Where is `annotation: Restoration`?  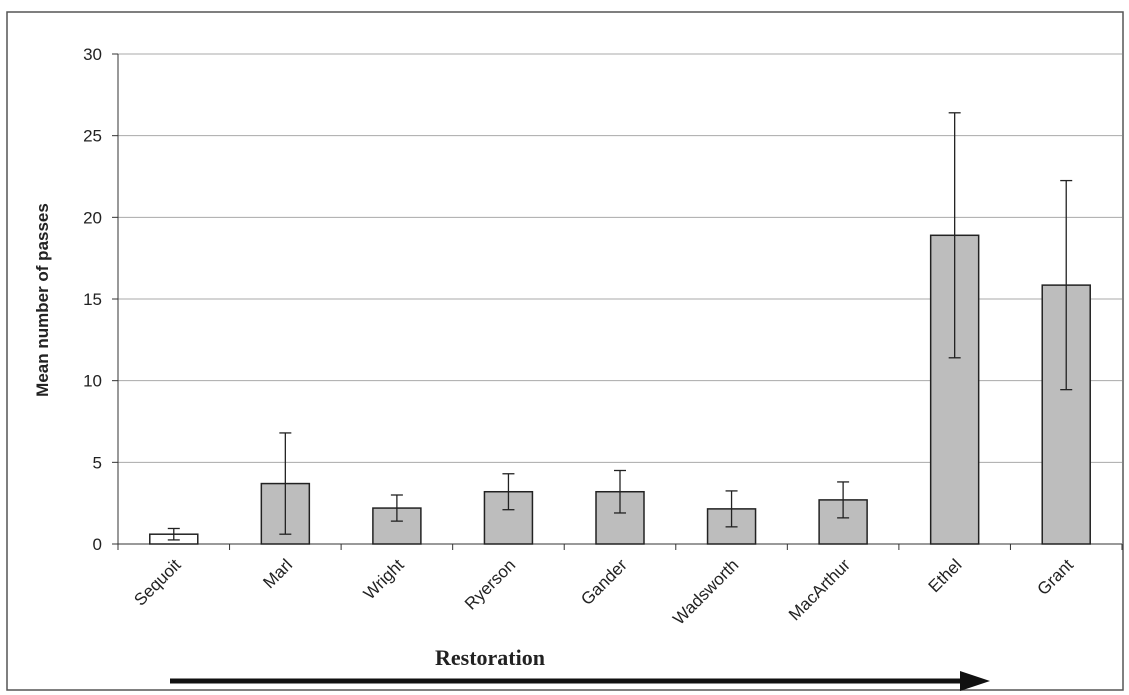
annotation: Restoration is located at coordinates (490, 657).